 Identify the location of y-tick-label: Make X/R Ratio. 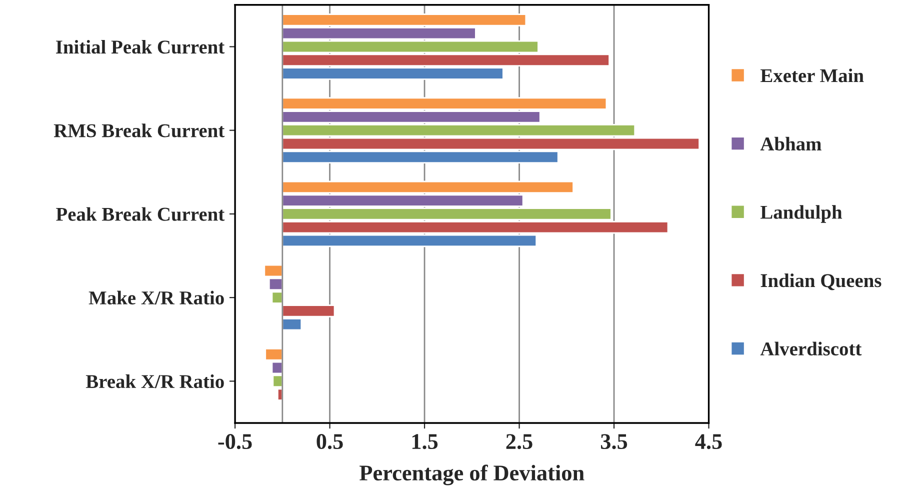
(156, 297).